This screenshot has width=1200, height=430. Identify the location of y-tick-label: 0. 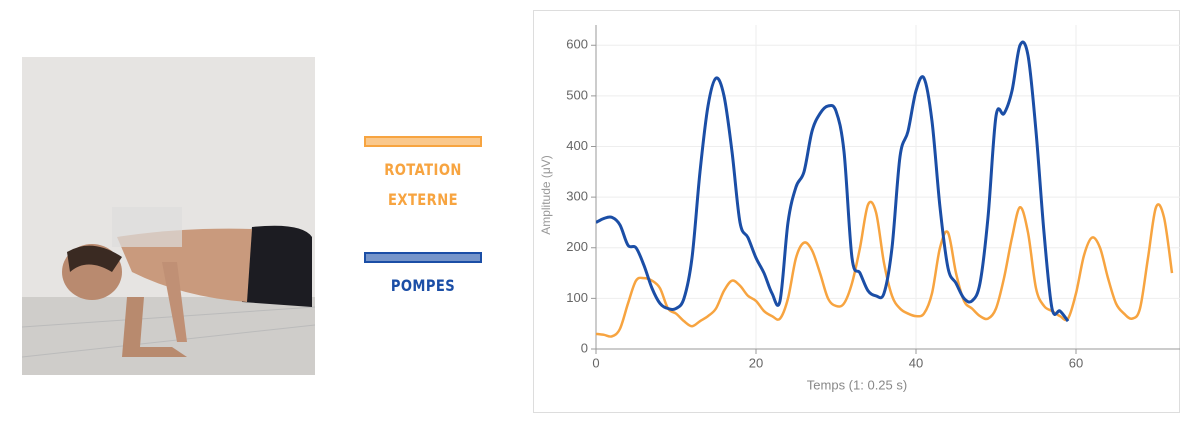
(584, 347).